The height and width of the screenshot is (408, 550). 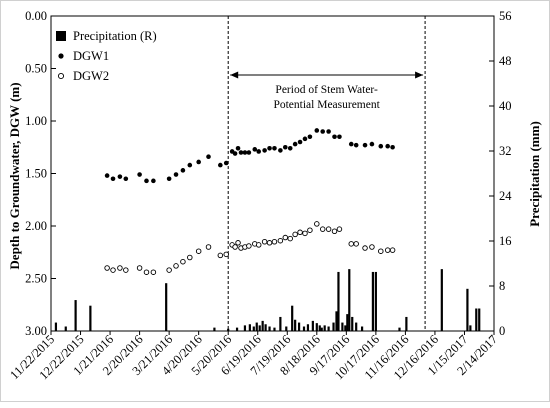 I want to click on period-arrow-head-right, so click(x=419, y=75).